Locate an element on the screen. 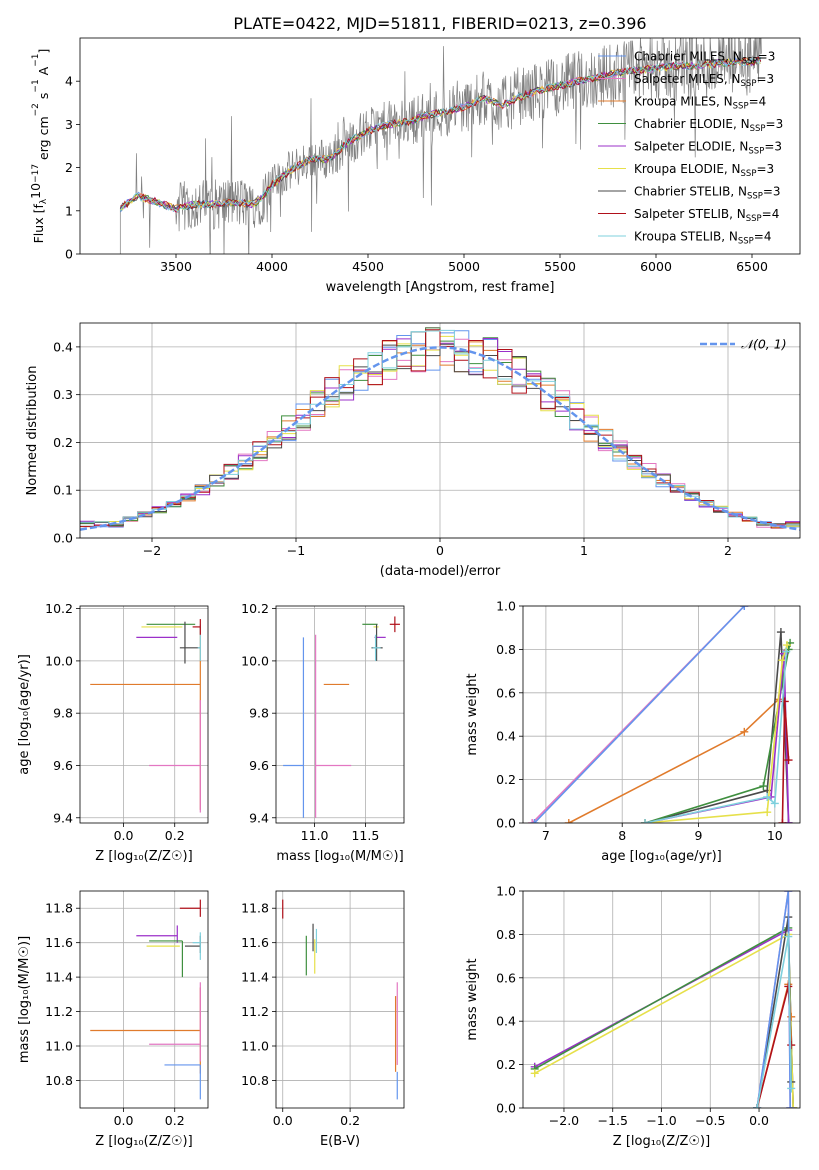 This screenshot has width=819, height=1170. x-tick-label: −2.0 is located at coordinates (564, 1120).